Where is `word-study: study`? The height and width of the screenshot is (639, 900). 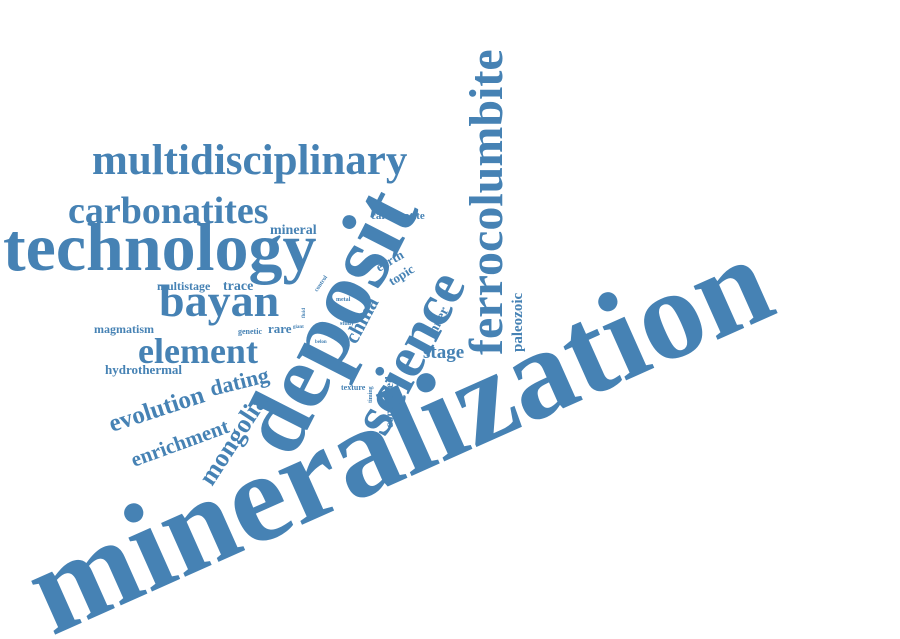
word-study: study is located at coordinates (347, 324).